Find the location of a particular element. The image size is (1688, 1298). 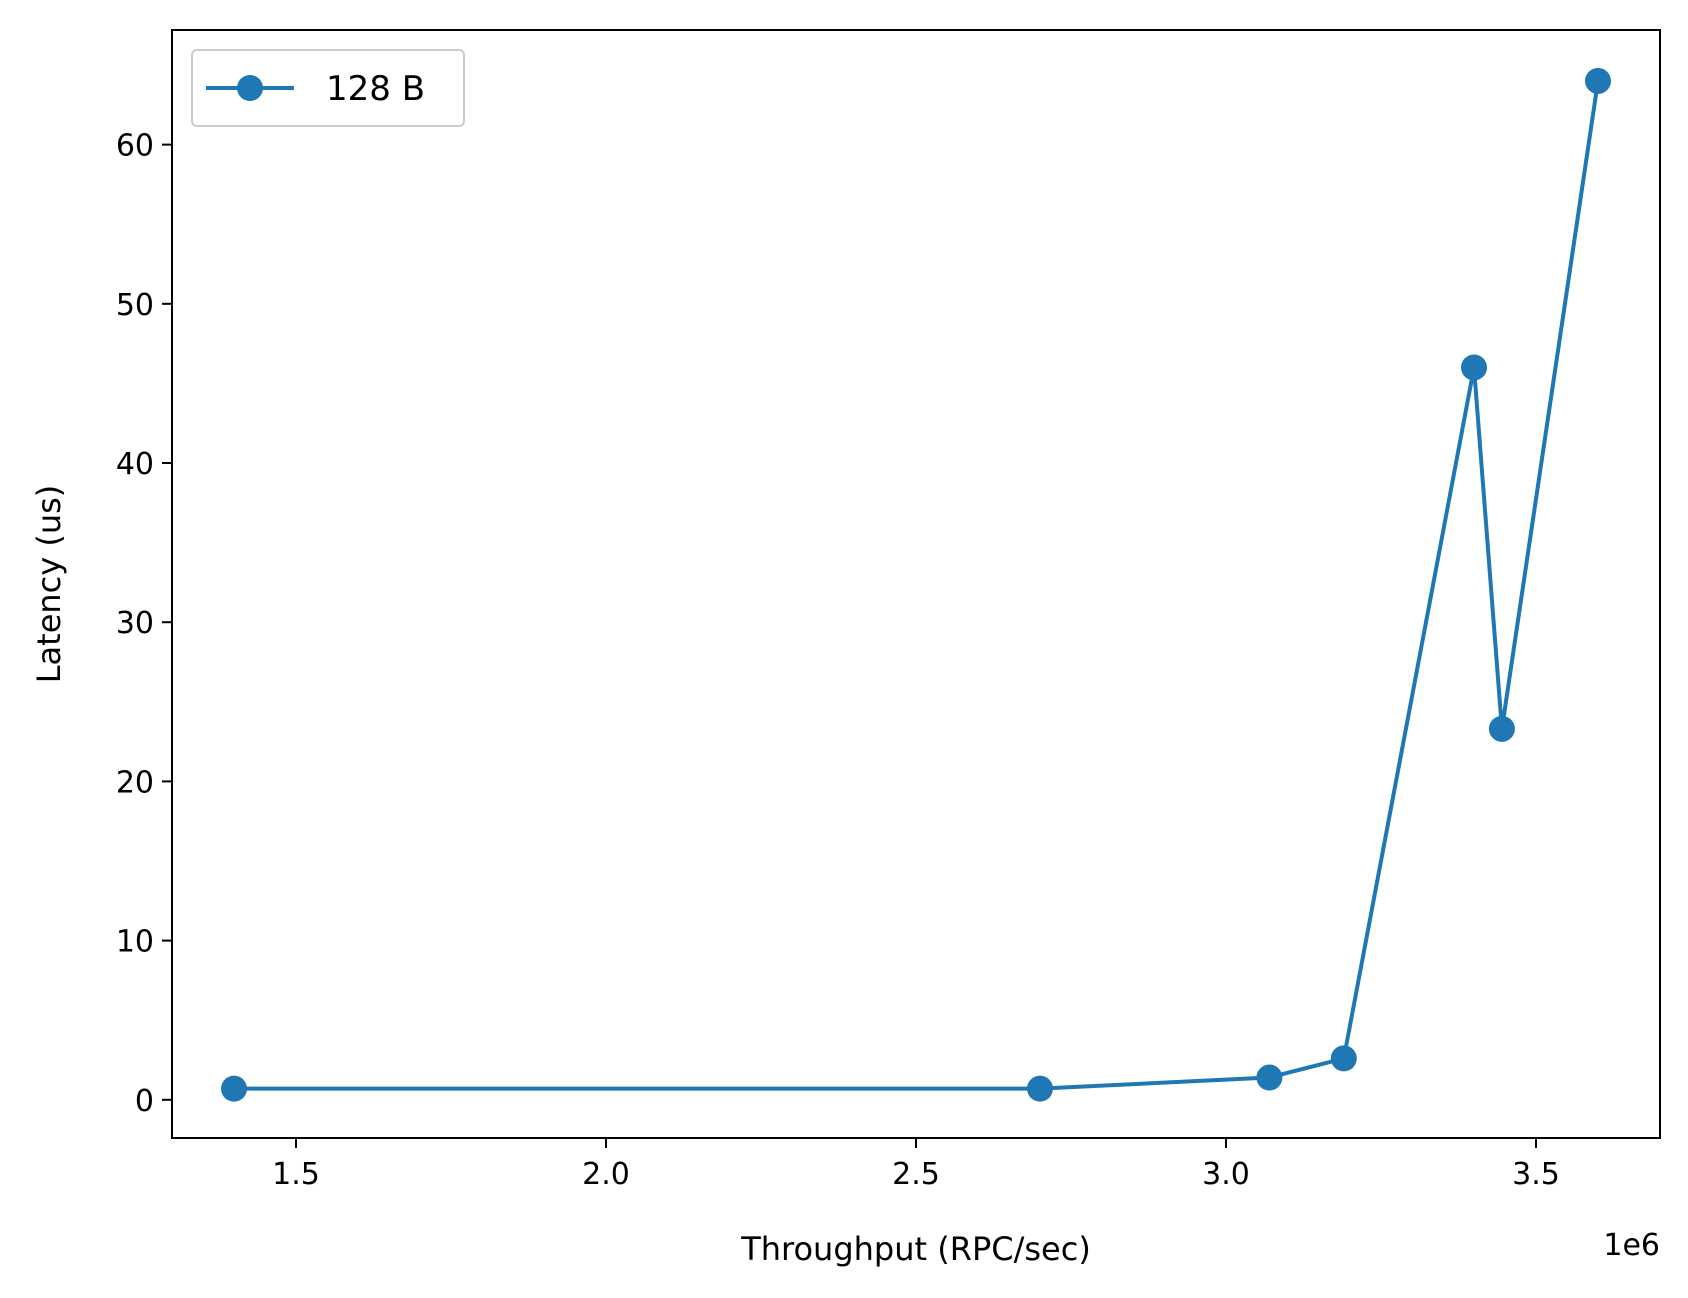

x-tick-label: 2.0 is located at coordinates (606, 1174).